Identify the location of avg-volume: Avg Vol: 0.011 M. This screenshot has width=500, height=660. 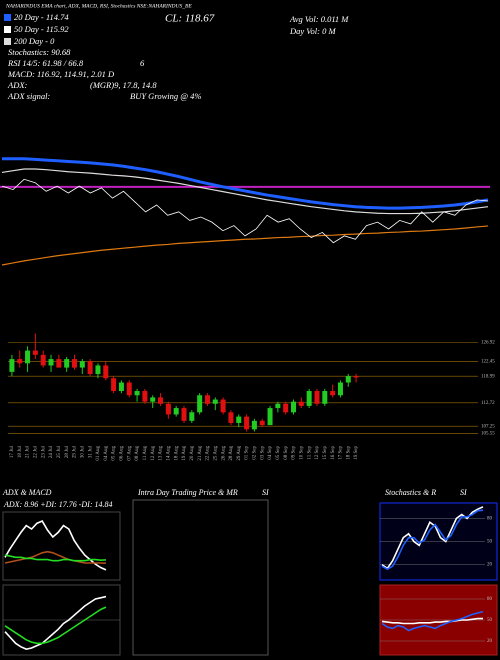
(319, 19).